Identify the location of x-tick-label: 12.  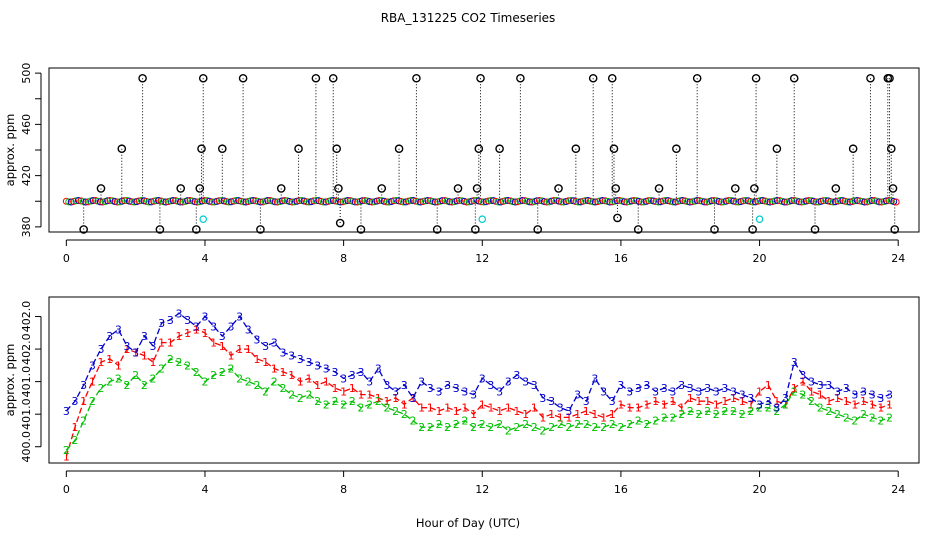
(482, 258).